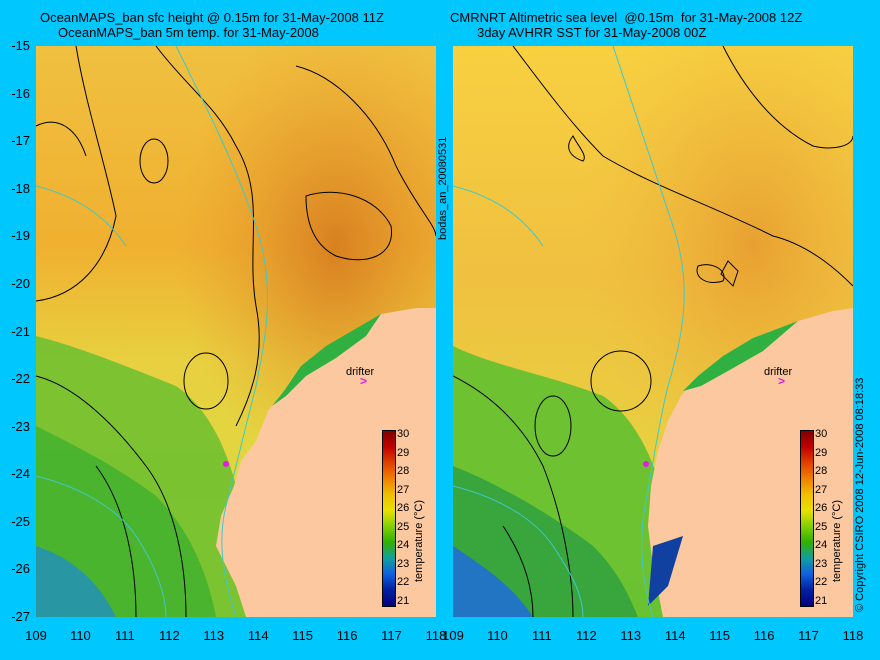 The width and height of the screenshot is (880, 660). I want to click on y-tick-label: -16, so click(20, 93).